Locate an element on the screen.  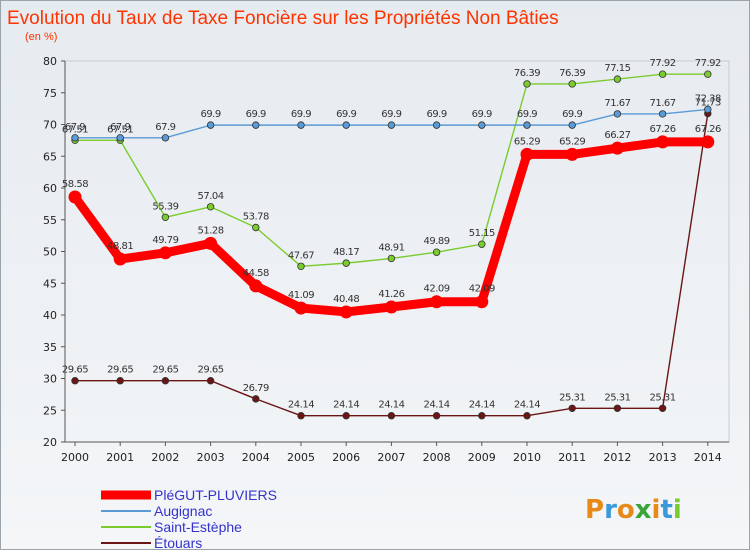
data-label: 47.67 is located at coordinates (301, 255).